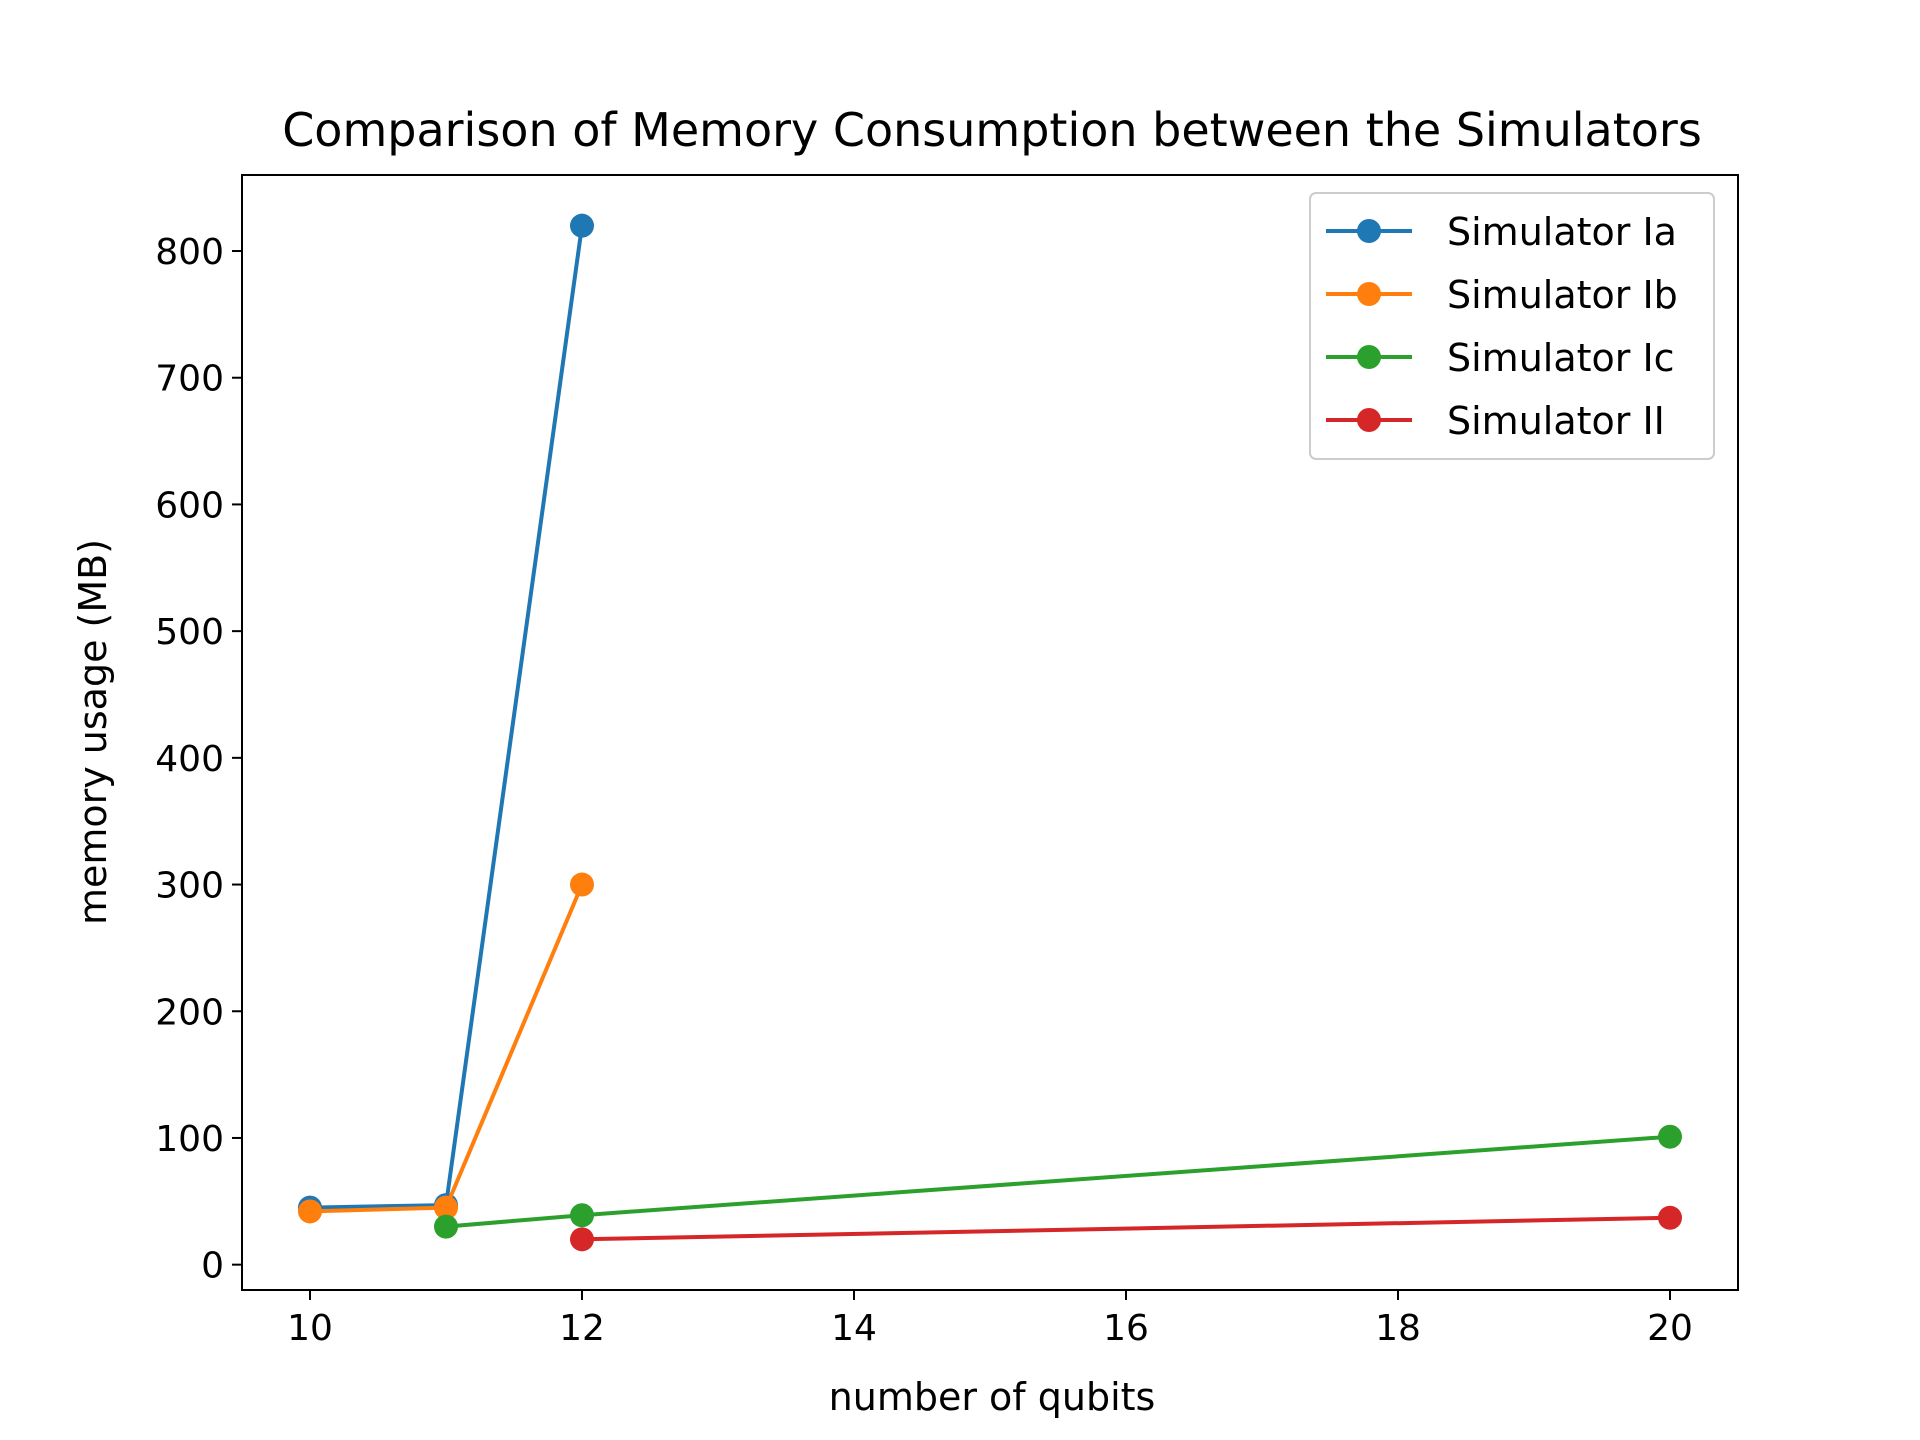  Describe the element at coordinates (582, 1328) in the screenshot. I see `x-tick-label: 12` at that location.